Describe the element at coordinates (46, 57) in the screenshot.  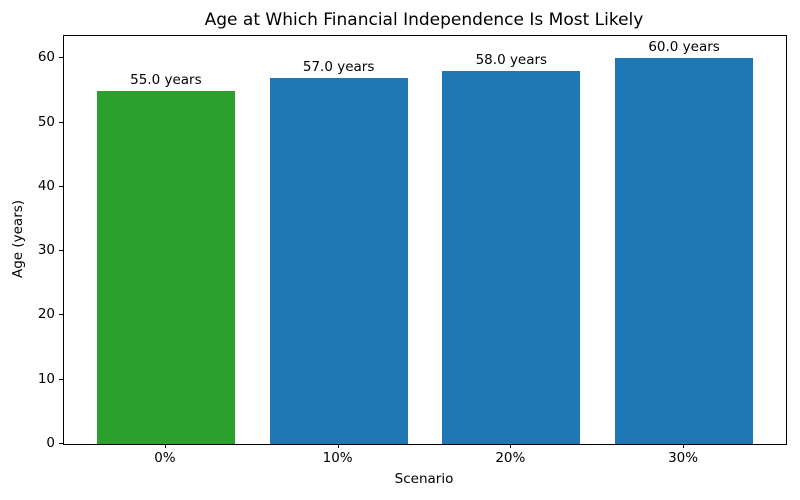
I see `y-tick-label: 60` at that location.